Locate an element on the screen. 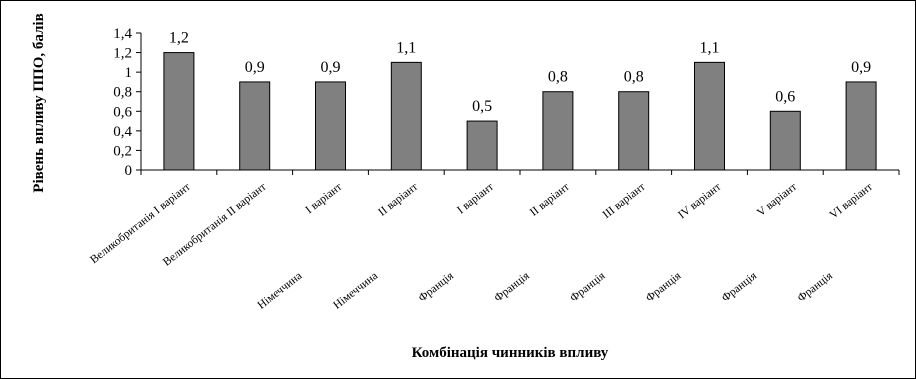 The width and height of the screenshot is (916, 379). category-label: VI варіант is located at coordinates (851, 201).